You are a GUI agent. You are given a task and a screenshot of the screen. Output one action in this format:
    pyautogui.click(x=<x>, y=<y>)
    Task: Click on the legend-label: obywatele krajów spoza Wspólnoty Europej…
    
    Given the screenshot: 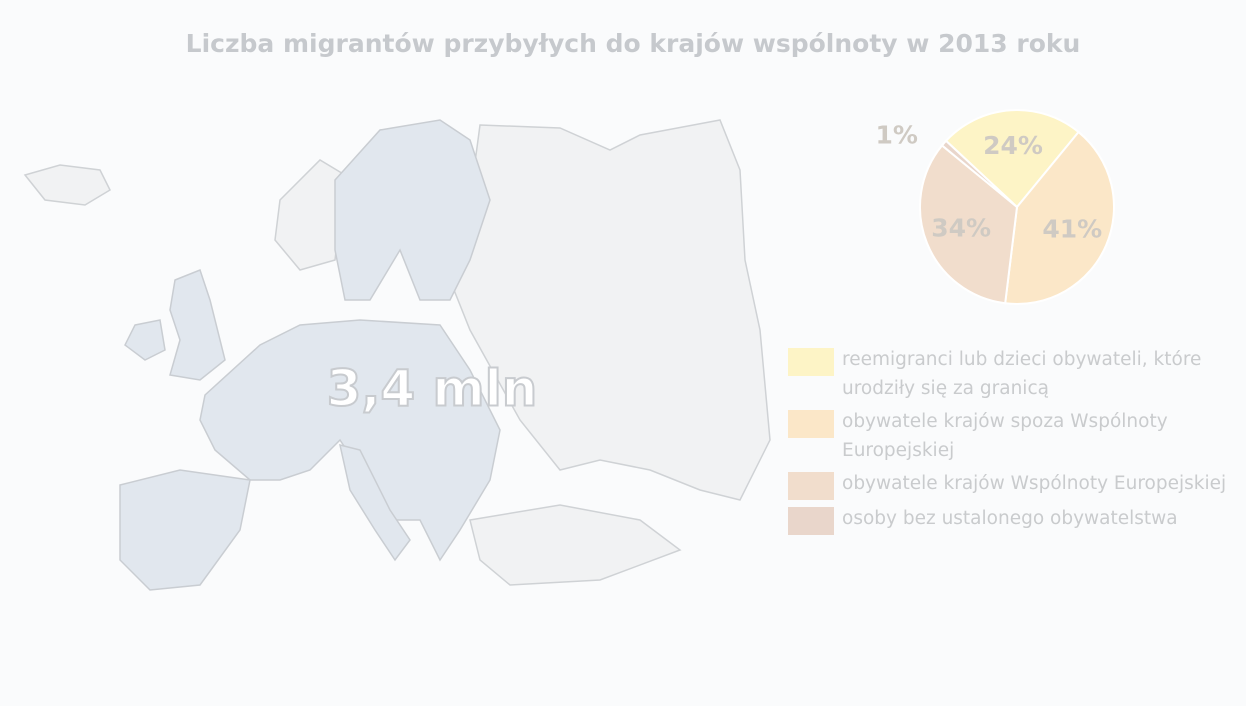 What is the action you would take?
    pyautogui.click(x=1005, y=436)
    